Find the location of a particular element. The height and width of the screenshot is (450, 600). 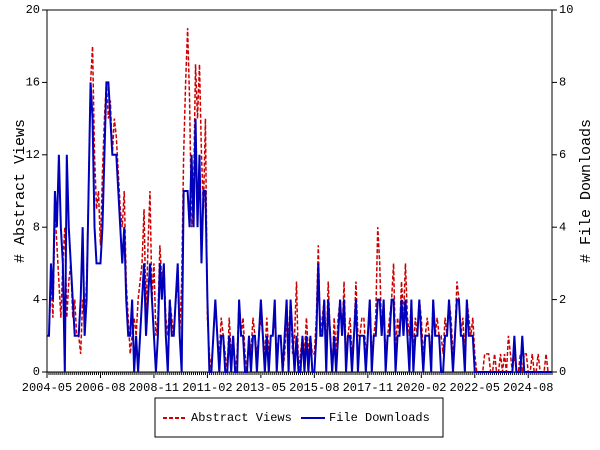

y-tick-label: 8 is located at coordinates (36, 227).